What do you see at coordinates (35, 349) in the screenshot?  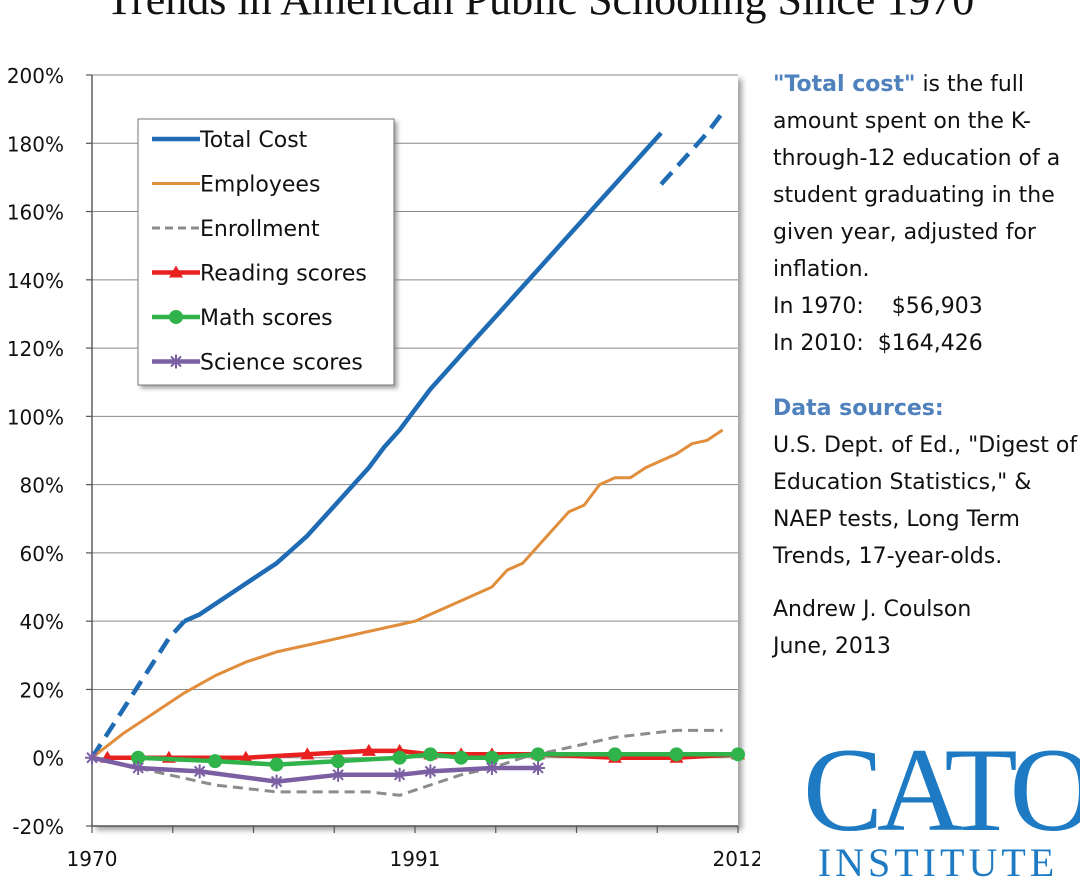 I see `y-tick-label: 120%` at bounding box center [35, 349].